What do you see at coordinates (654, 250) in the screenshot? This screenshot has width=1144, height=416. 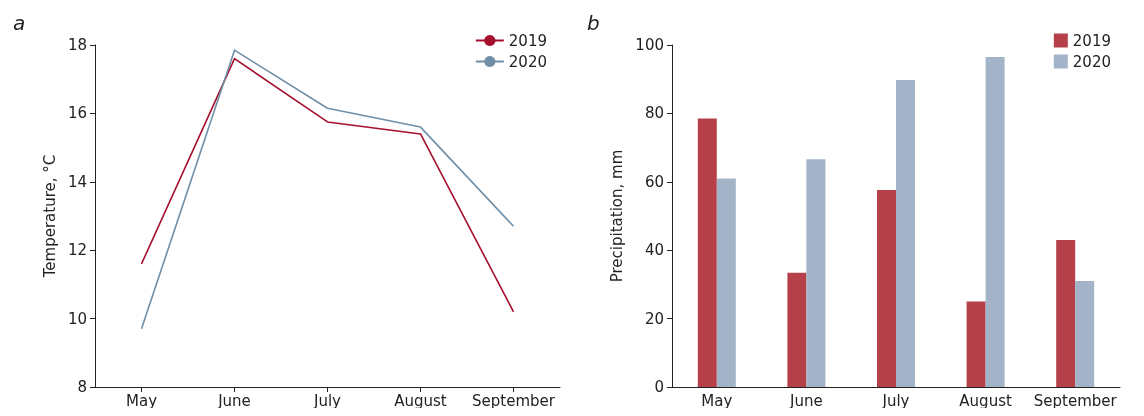 I see `y-tick-label: 40` at bounding box center [654, 250].